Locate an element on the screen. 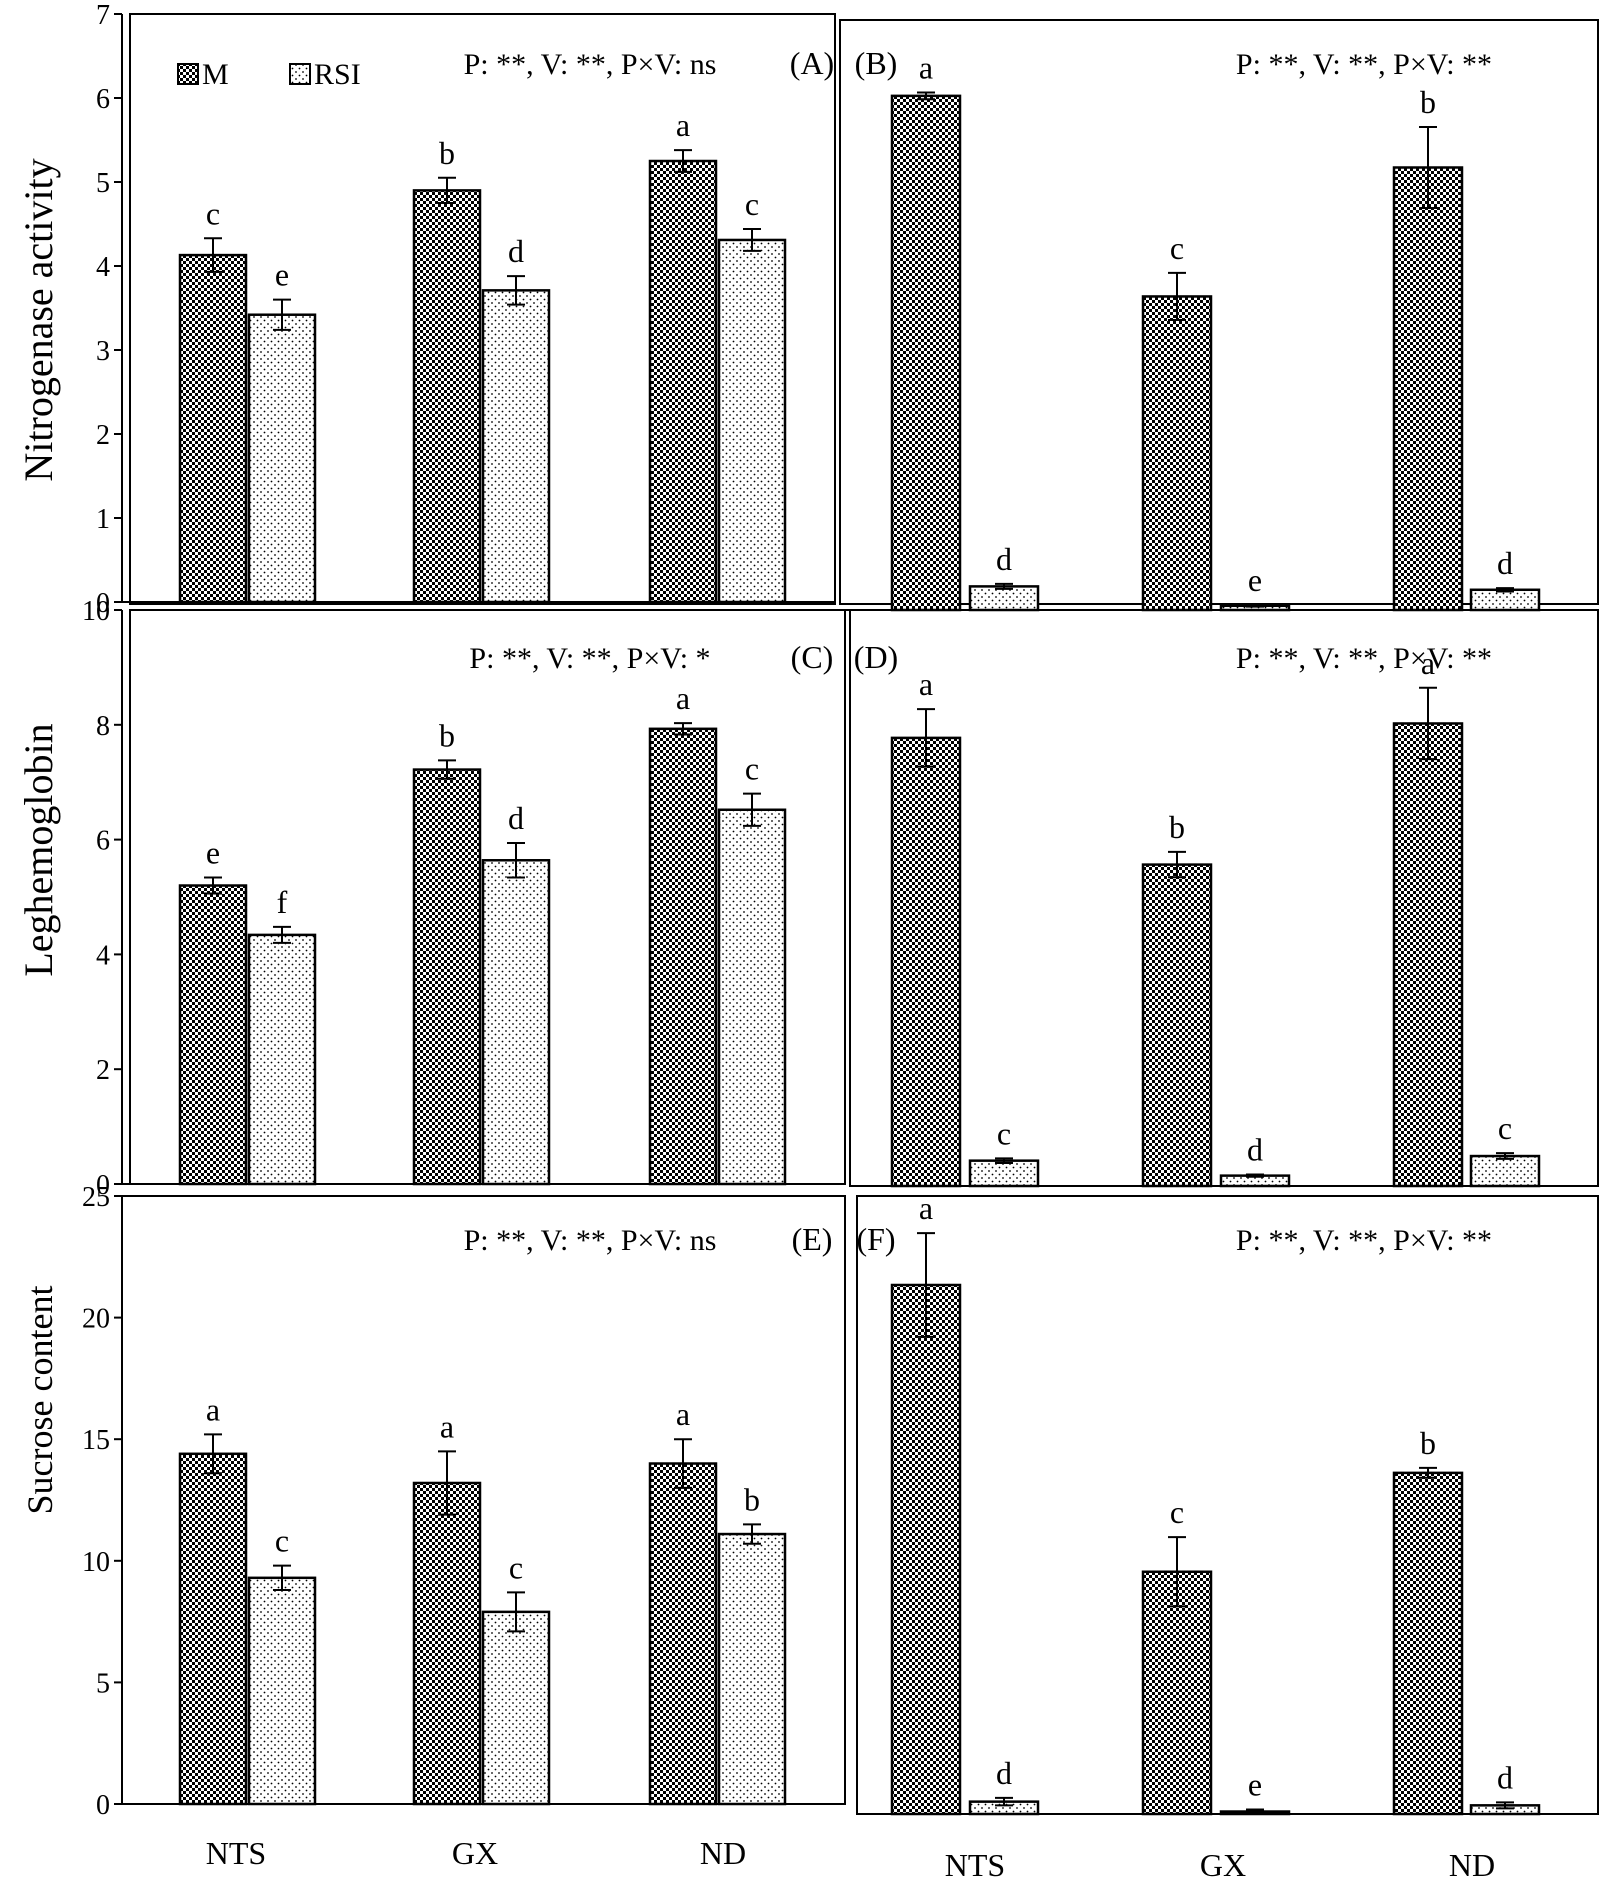  x-axis-labels-left: NTS GX ND is located at coordinates (476, 1853).